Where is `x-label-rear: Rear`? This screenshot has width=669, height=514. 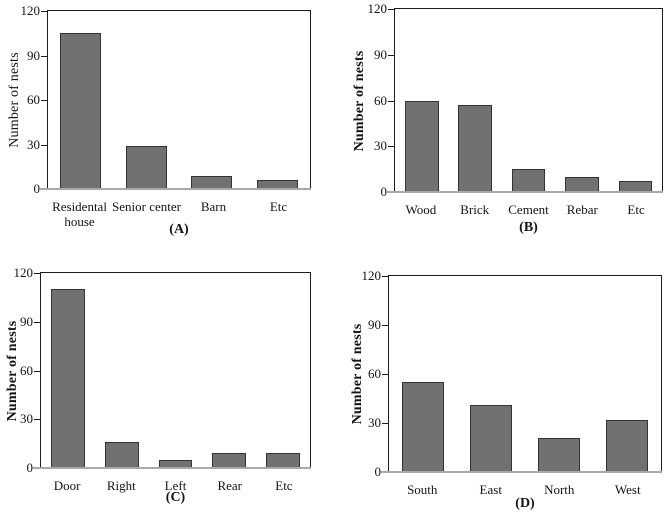
x-label-rear: Rear is located at coordinates (229, 485).